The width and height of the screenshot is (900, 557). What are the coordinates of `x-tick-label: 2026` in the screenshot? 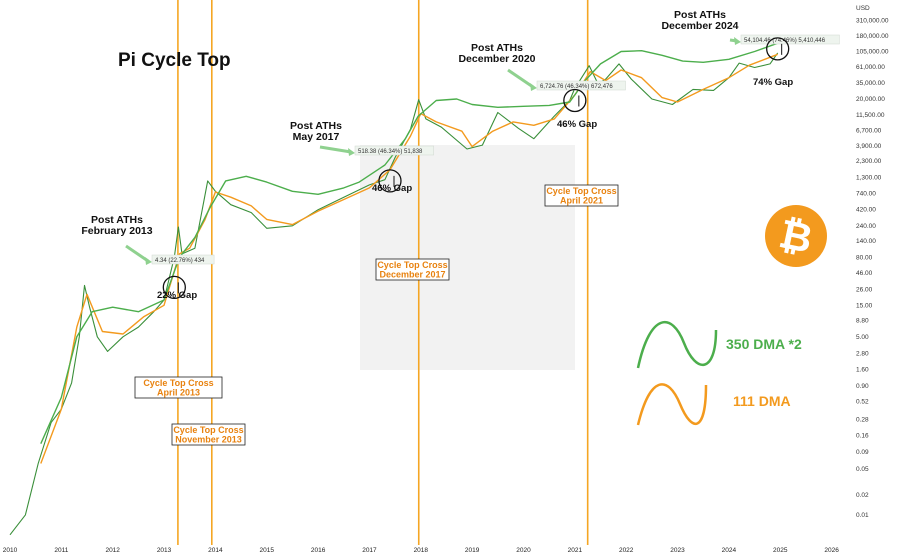 It's located at (831, 550).